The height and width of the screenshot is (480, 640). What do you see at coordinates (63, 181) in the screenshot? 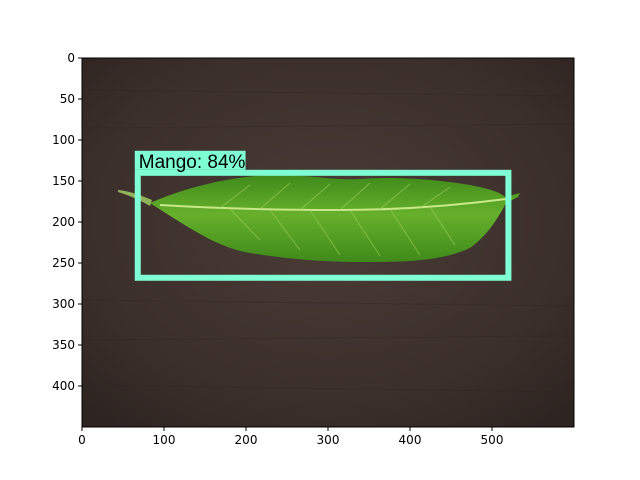
I see `y-tick-label: 150` at bounding box center [63, 181].